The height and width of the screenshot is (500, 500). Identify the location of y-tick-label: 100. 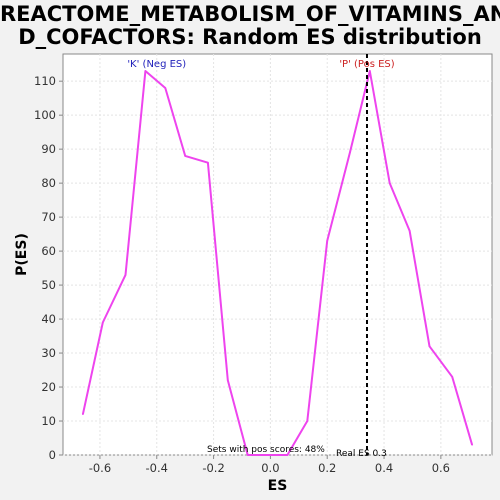
(45, 115).